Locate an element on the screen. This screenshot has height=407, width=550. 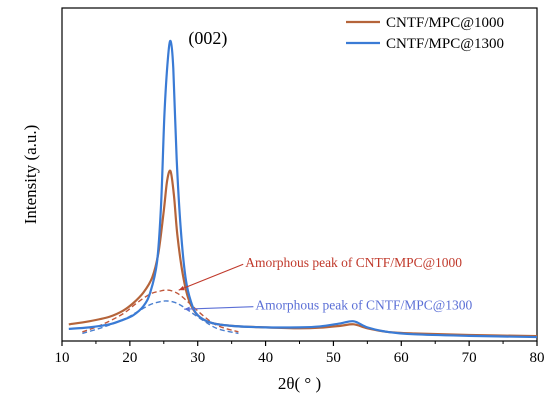
legend-label-2: CNTF/MPC@1300 is located at coordinates (445, 44).